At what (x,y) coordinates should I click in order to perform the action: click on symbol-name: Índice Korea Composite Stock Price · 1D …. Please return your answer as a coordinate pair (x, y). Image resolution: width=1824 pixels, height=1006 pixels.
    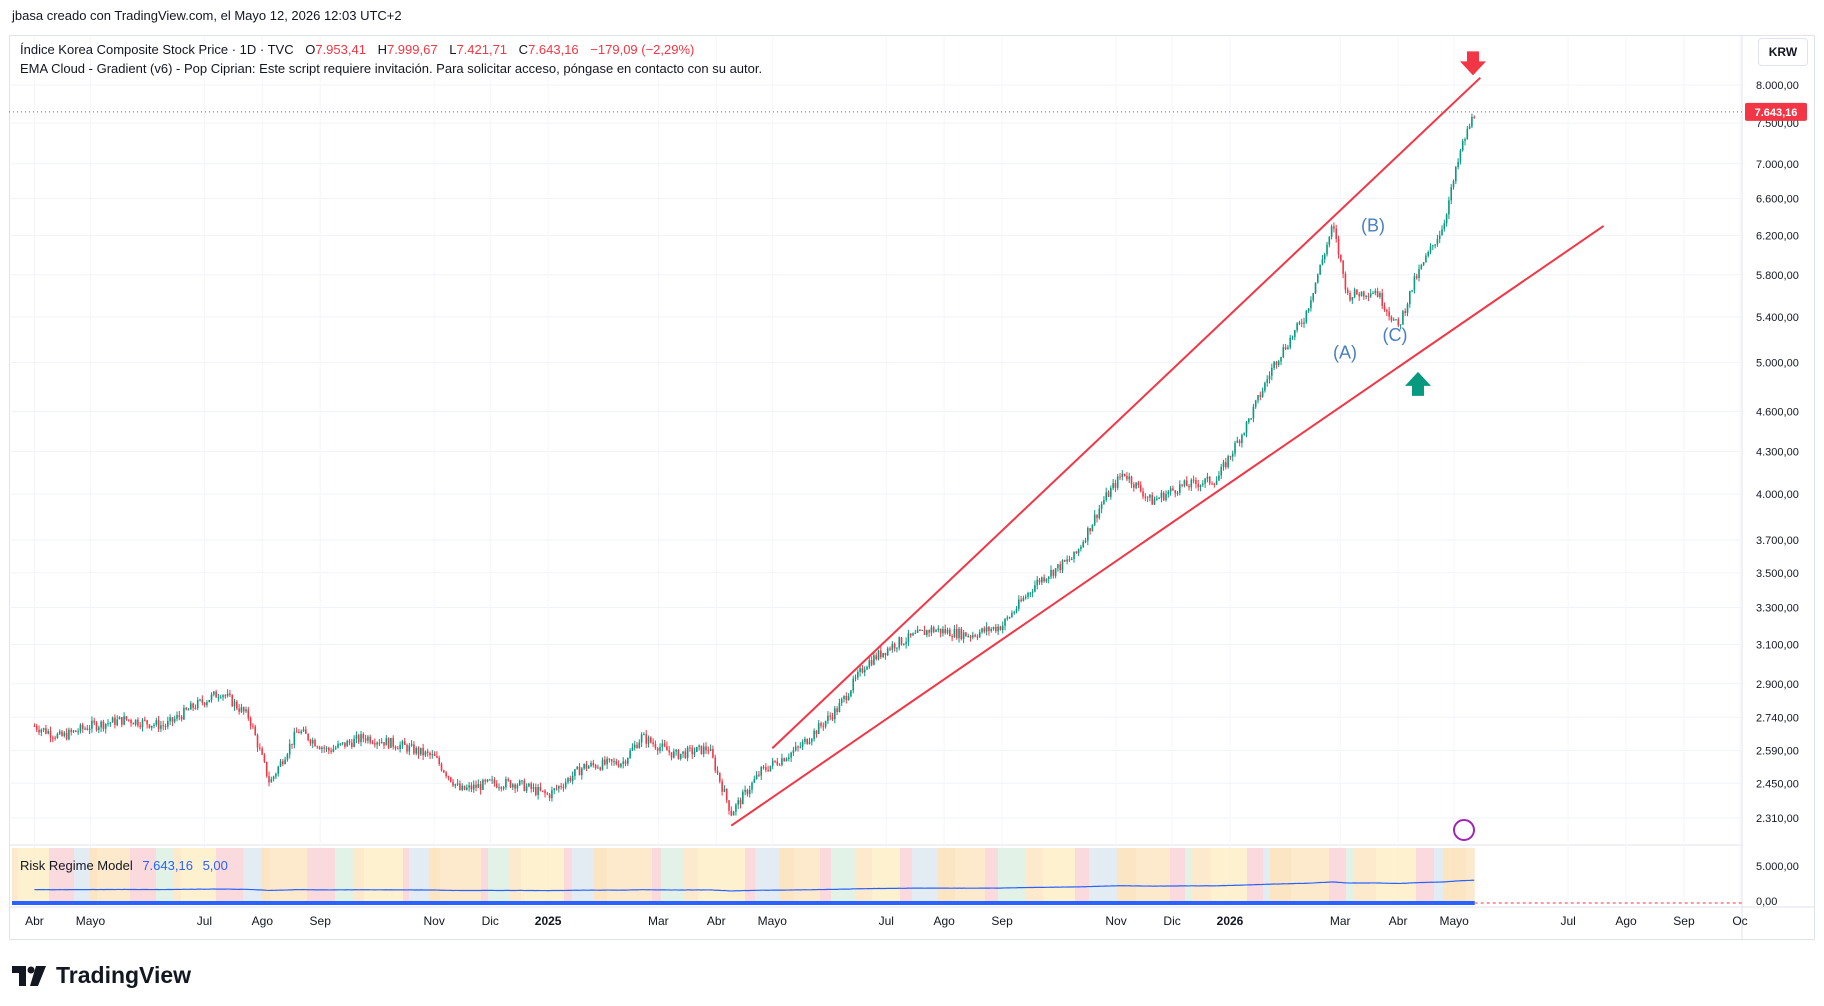
    Looking at the image, I should click on (157, 49).